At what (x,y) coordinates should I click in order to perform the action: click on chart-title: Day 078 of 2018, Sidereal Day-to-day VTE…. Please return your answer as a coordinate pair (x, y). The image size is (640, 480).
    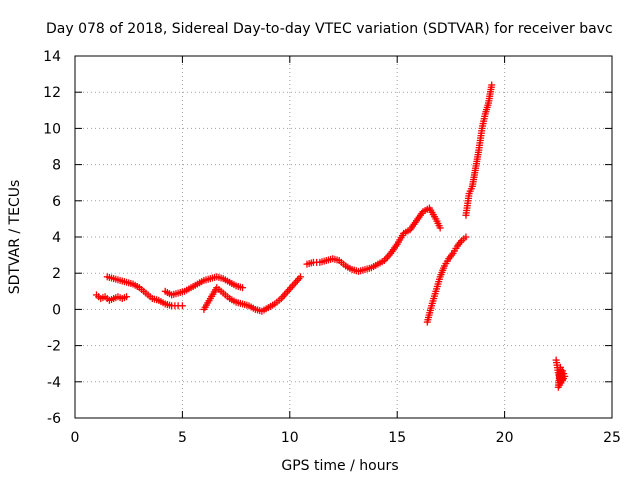
    Looking at the image, I should click on (329, 29).